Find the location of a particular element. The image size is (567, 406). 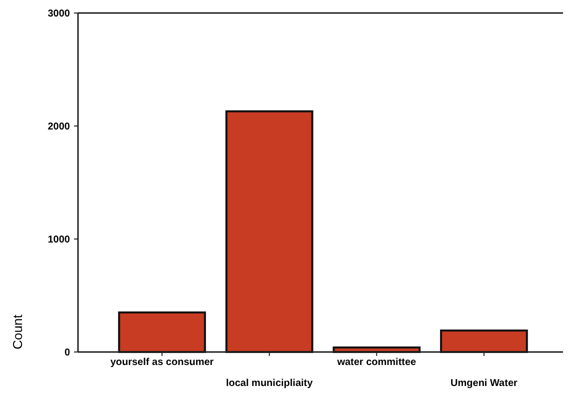

y-tick-label: 2000 is located at coordinates (59, 127).